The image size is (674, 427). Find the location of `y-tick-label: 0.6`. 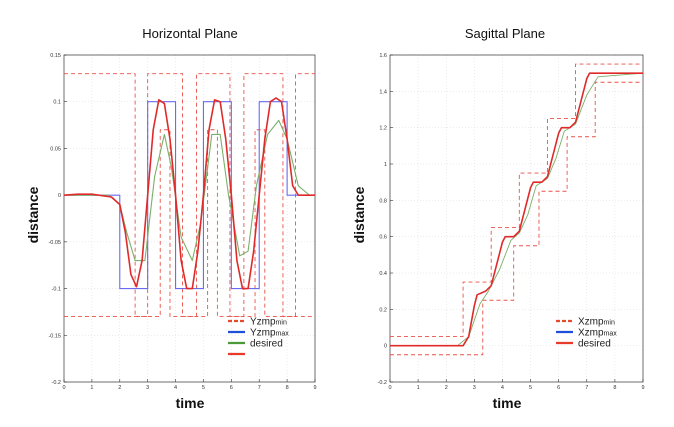

y-tick-label: 0.6 is located at coordinates (383, 238).